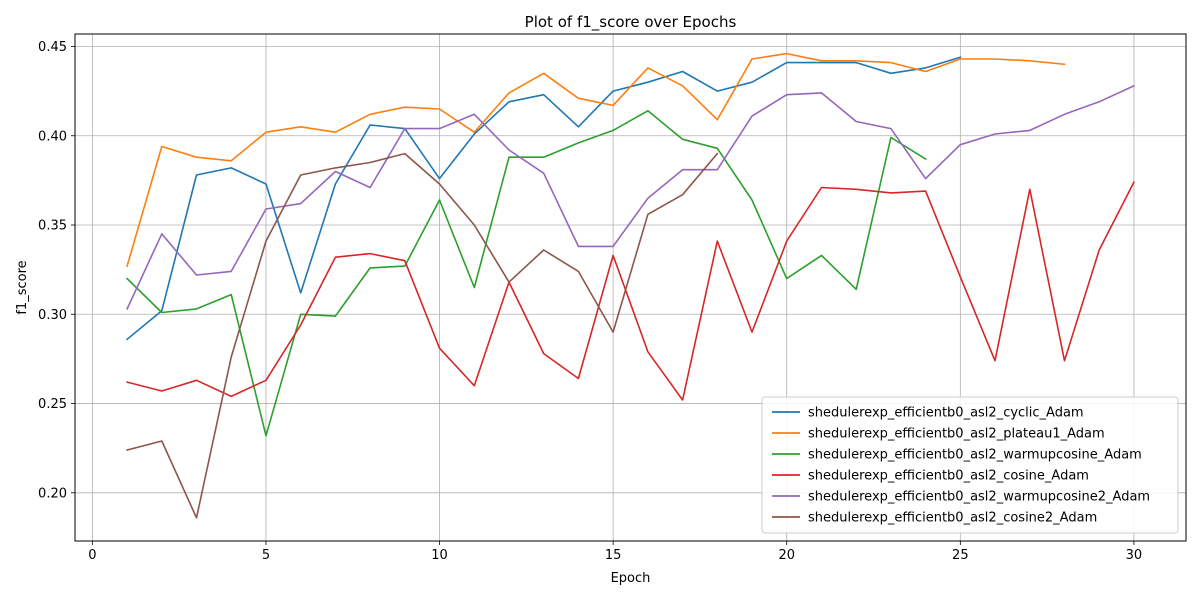 The height and width of the screenshot is (600, 1200). Describe the element at coordinates (52, 493) in the screenshot. I see `y-tick-label: 0.20` at that location.